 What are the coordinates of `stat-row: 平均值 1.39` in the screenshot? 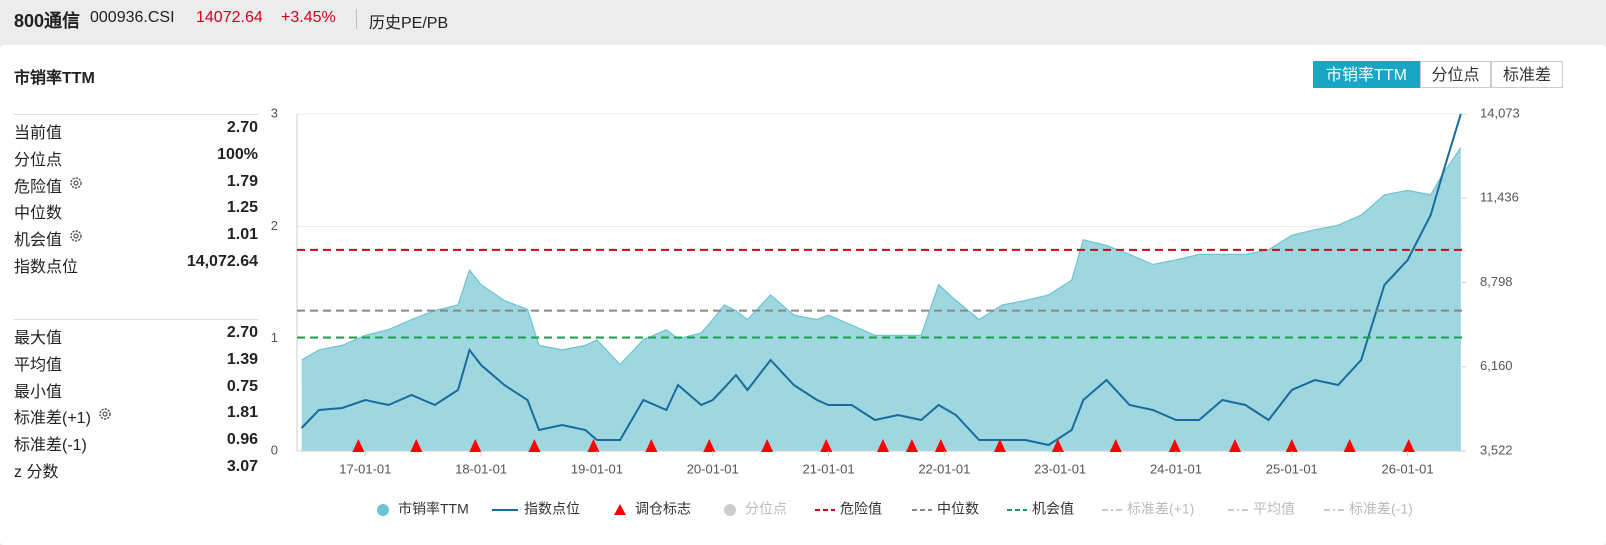 It's located at (136, 360).